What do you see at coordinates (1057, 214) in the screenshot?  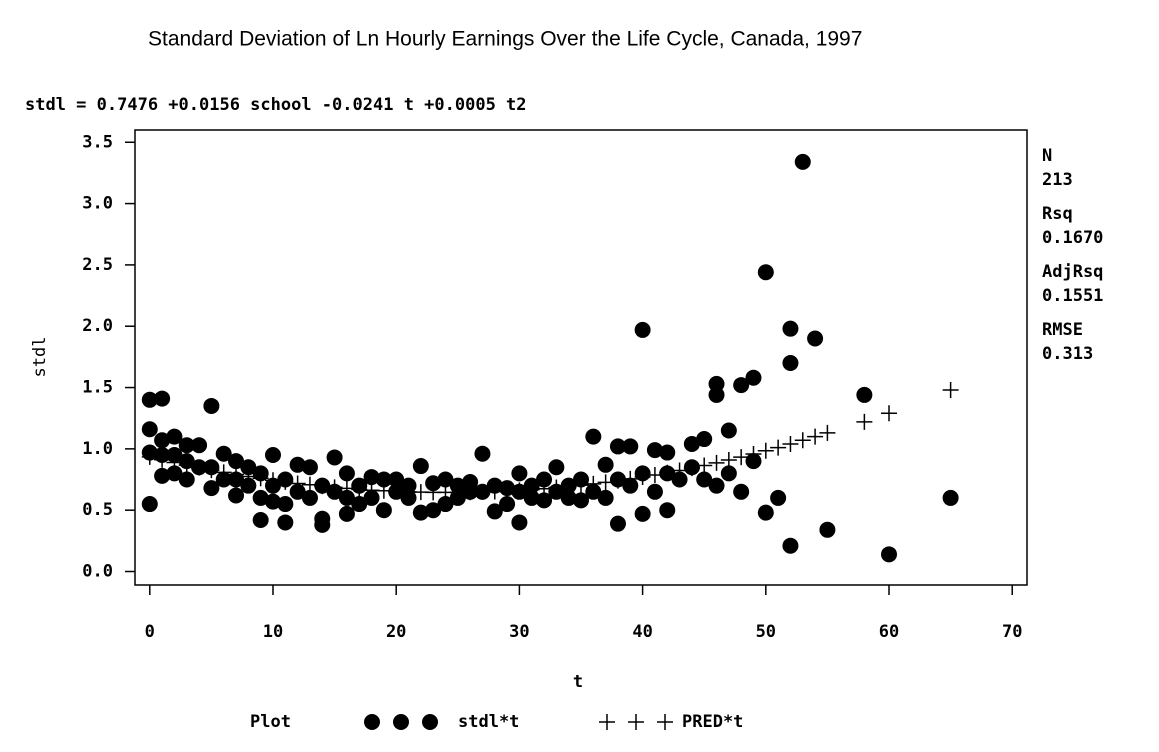 I see `stat-name: Rsq` at bounding box center [1057, 214].